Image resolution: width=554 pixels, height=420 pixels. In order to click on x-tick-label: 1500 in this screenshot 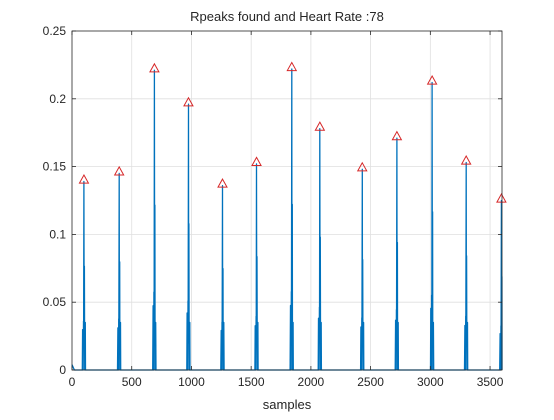, I will do `click(251, 382)`.